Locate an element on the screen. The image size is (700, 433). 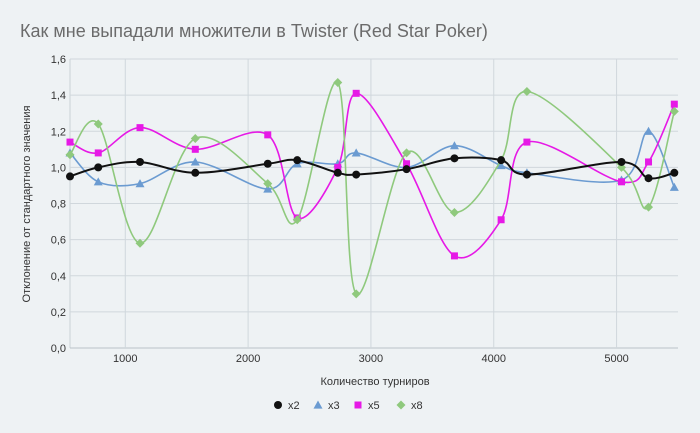
x-tick-label: 1000 is located at coordinates (125, 359).